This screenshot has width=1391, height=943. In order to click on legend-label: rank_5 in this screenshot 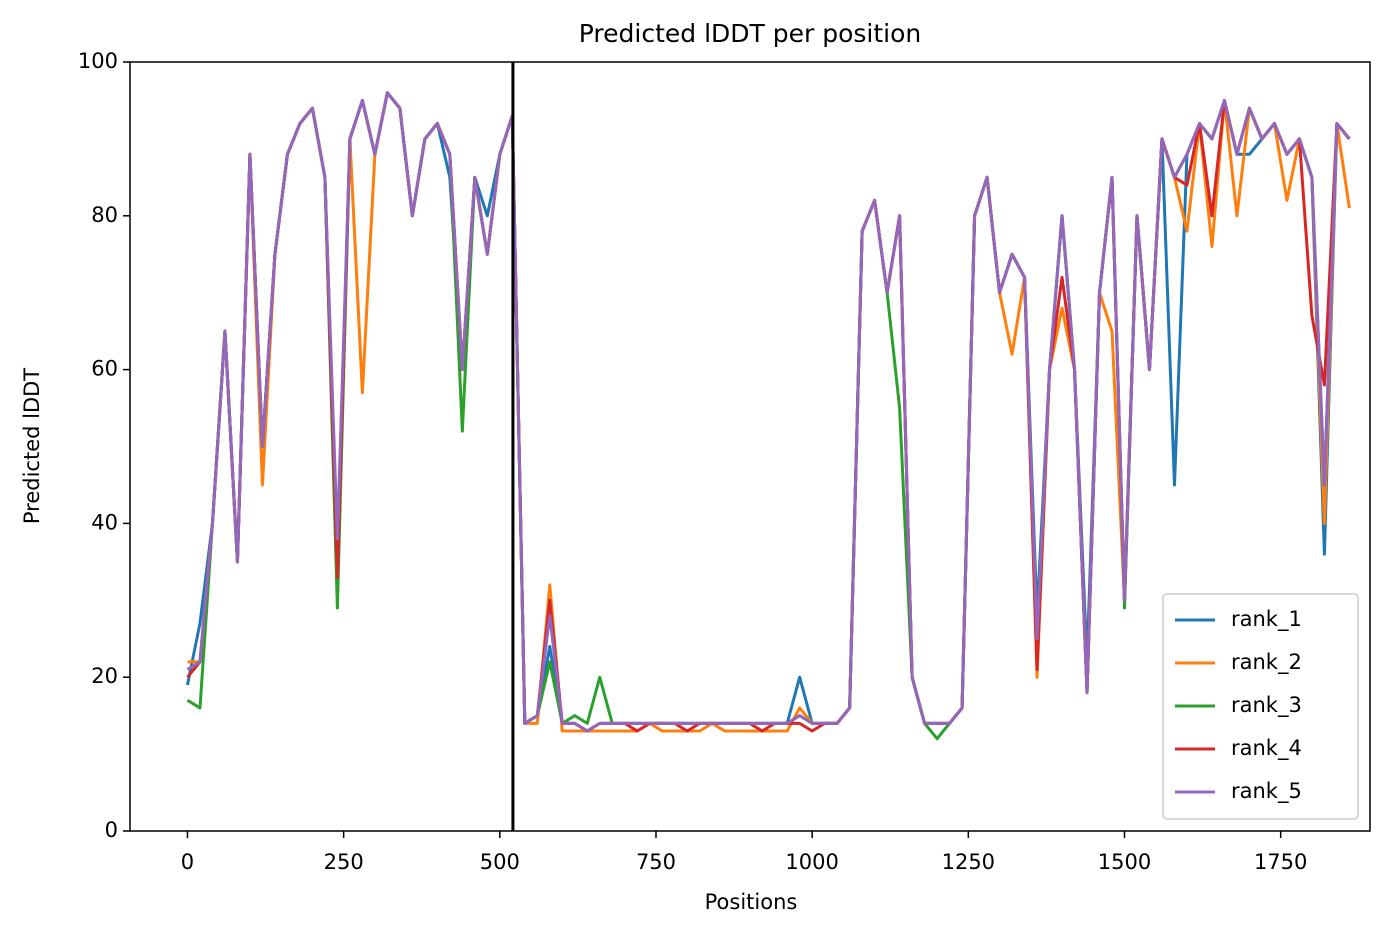, I will do `click(1266, 791)`.